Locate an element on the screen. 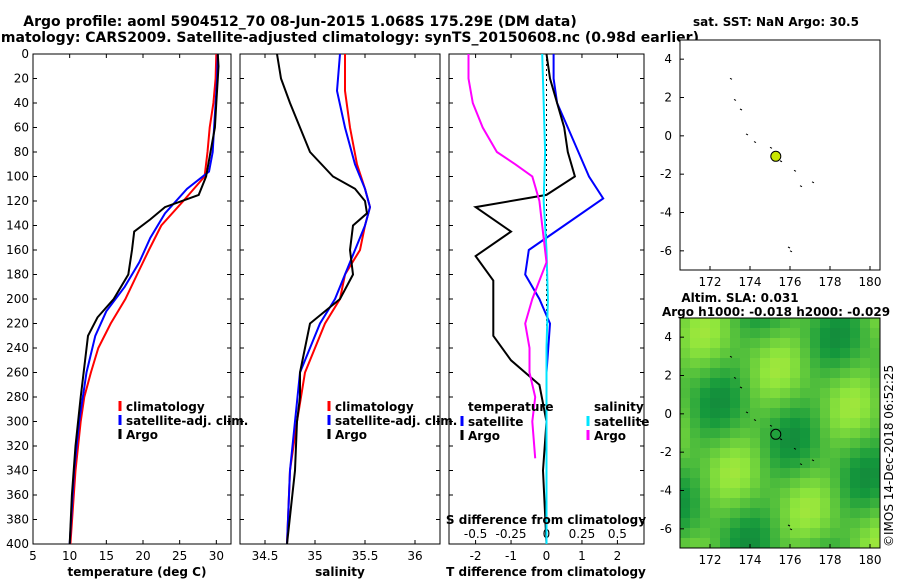 Image resolution: width=900 pixels, height=580 pixels. xtick-label: 178 is located at coordinates (830, 560).